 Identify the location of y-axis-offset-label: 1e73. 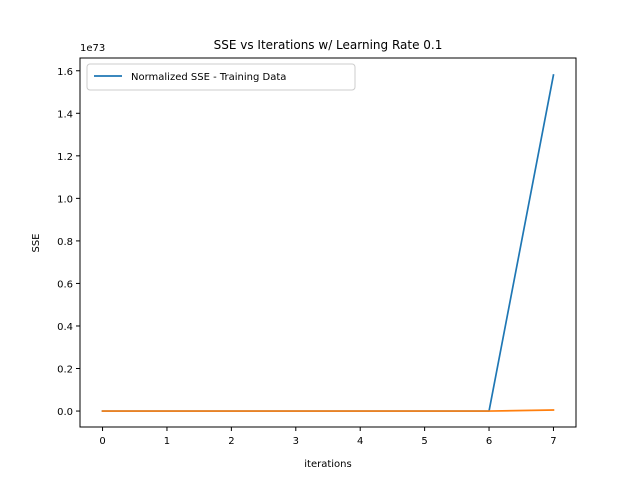
(92, 48).